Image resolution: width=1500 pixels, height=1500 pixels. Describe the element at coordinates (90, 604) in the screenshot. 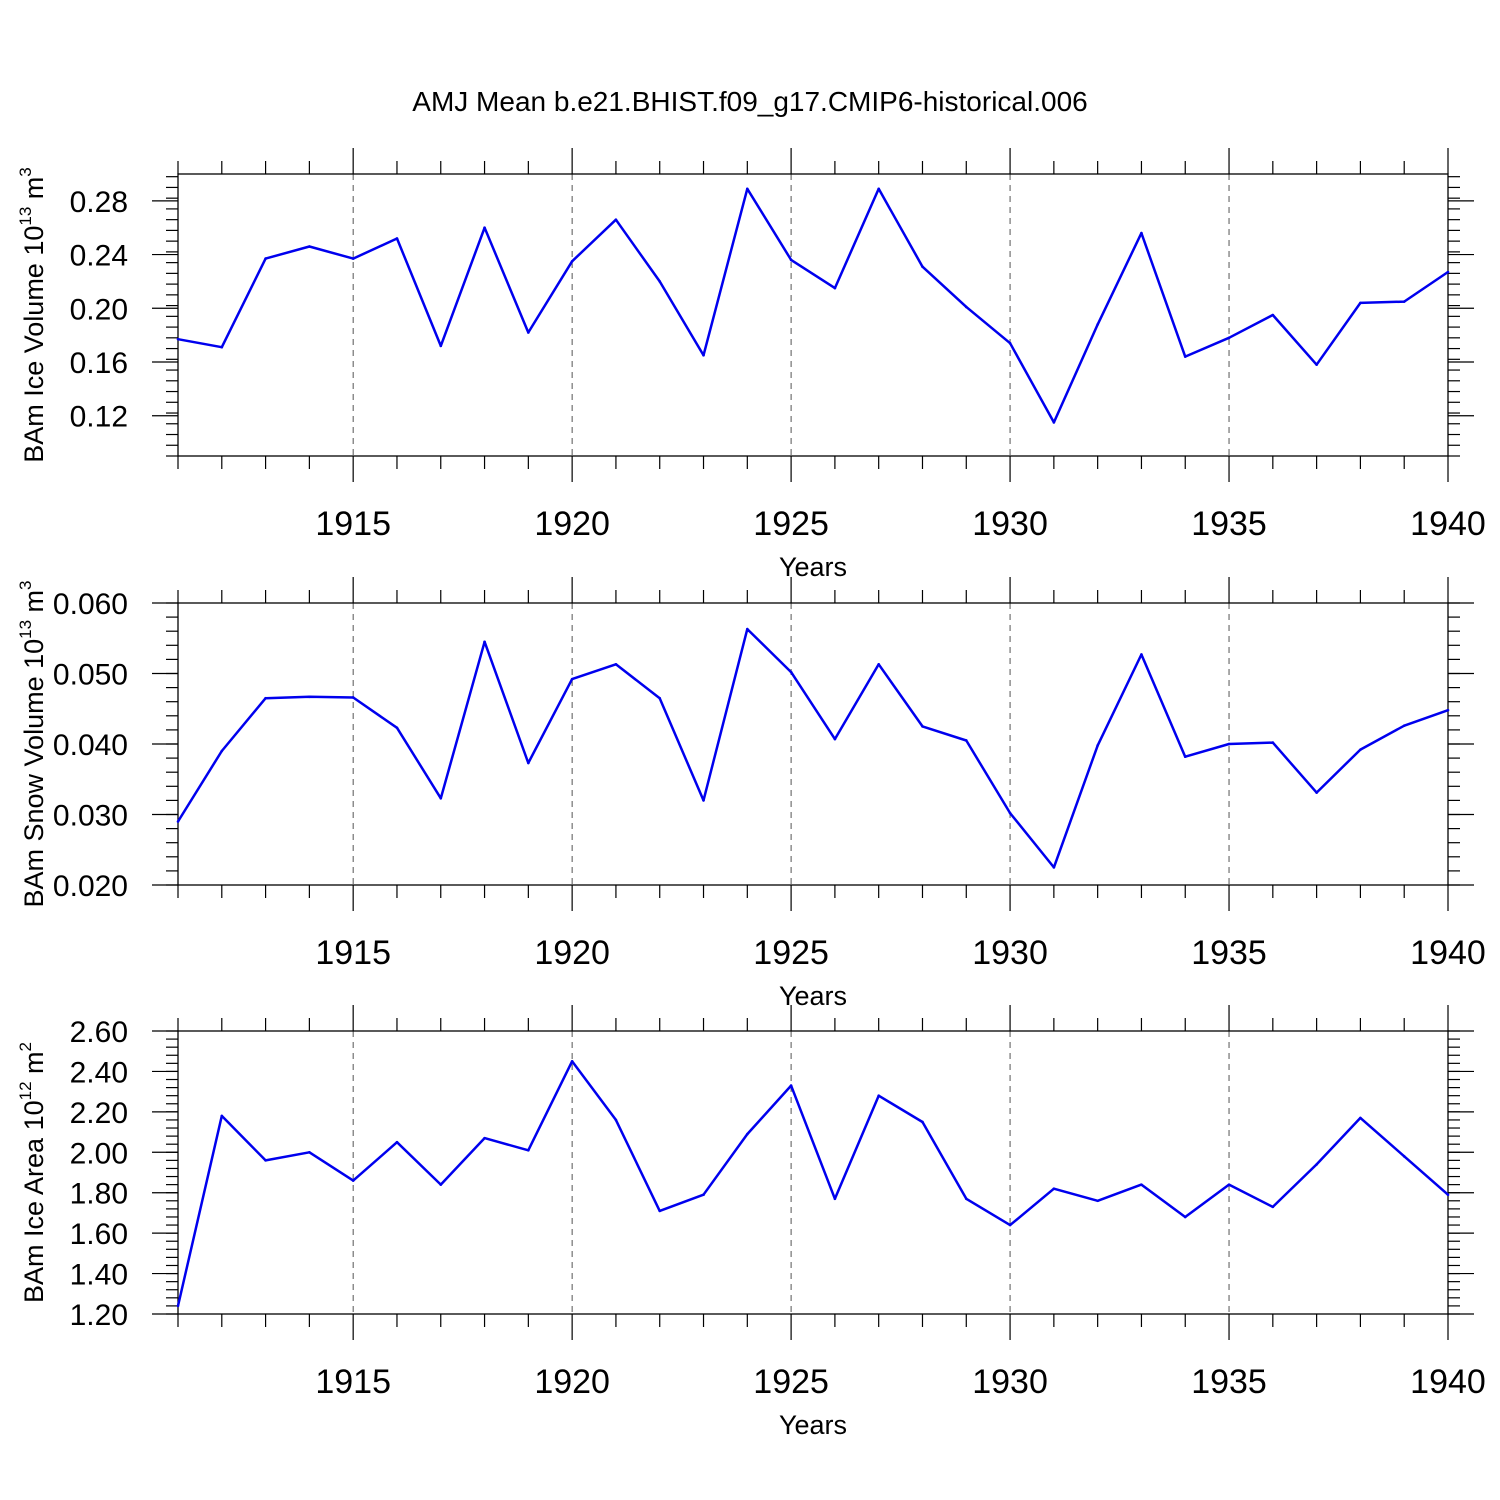

I see `y-tick-label: 0.060` at that location.